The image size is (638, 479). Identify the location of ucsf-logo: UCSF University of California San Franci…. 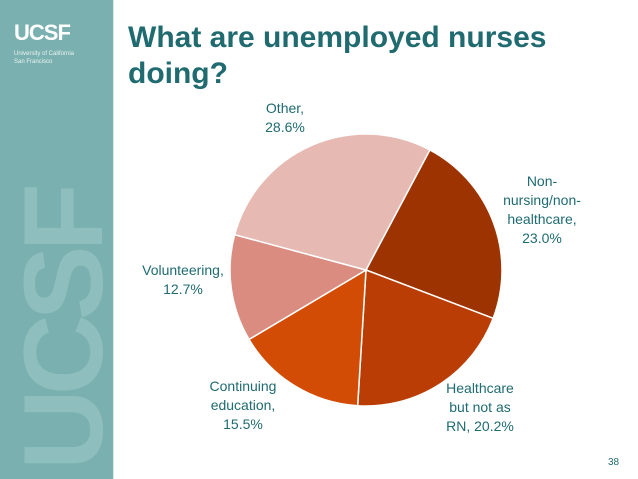
(44, 44).